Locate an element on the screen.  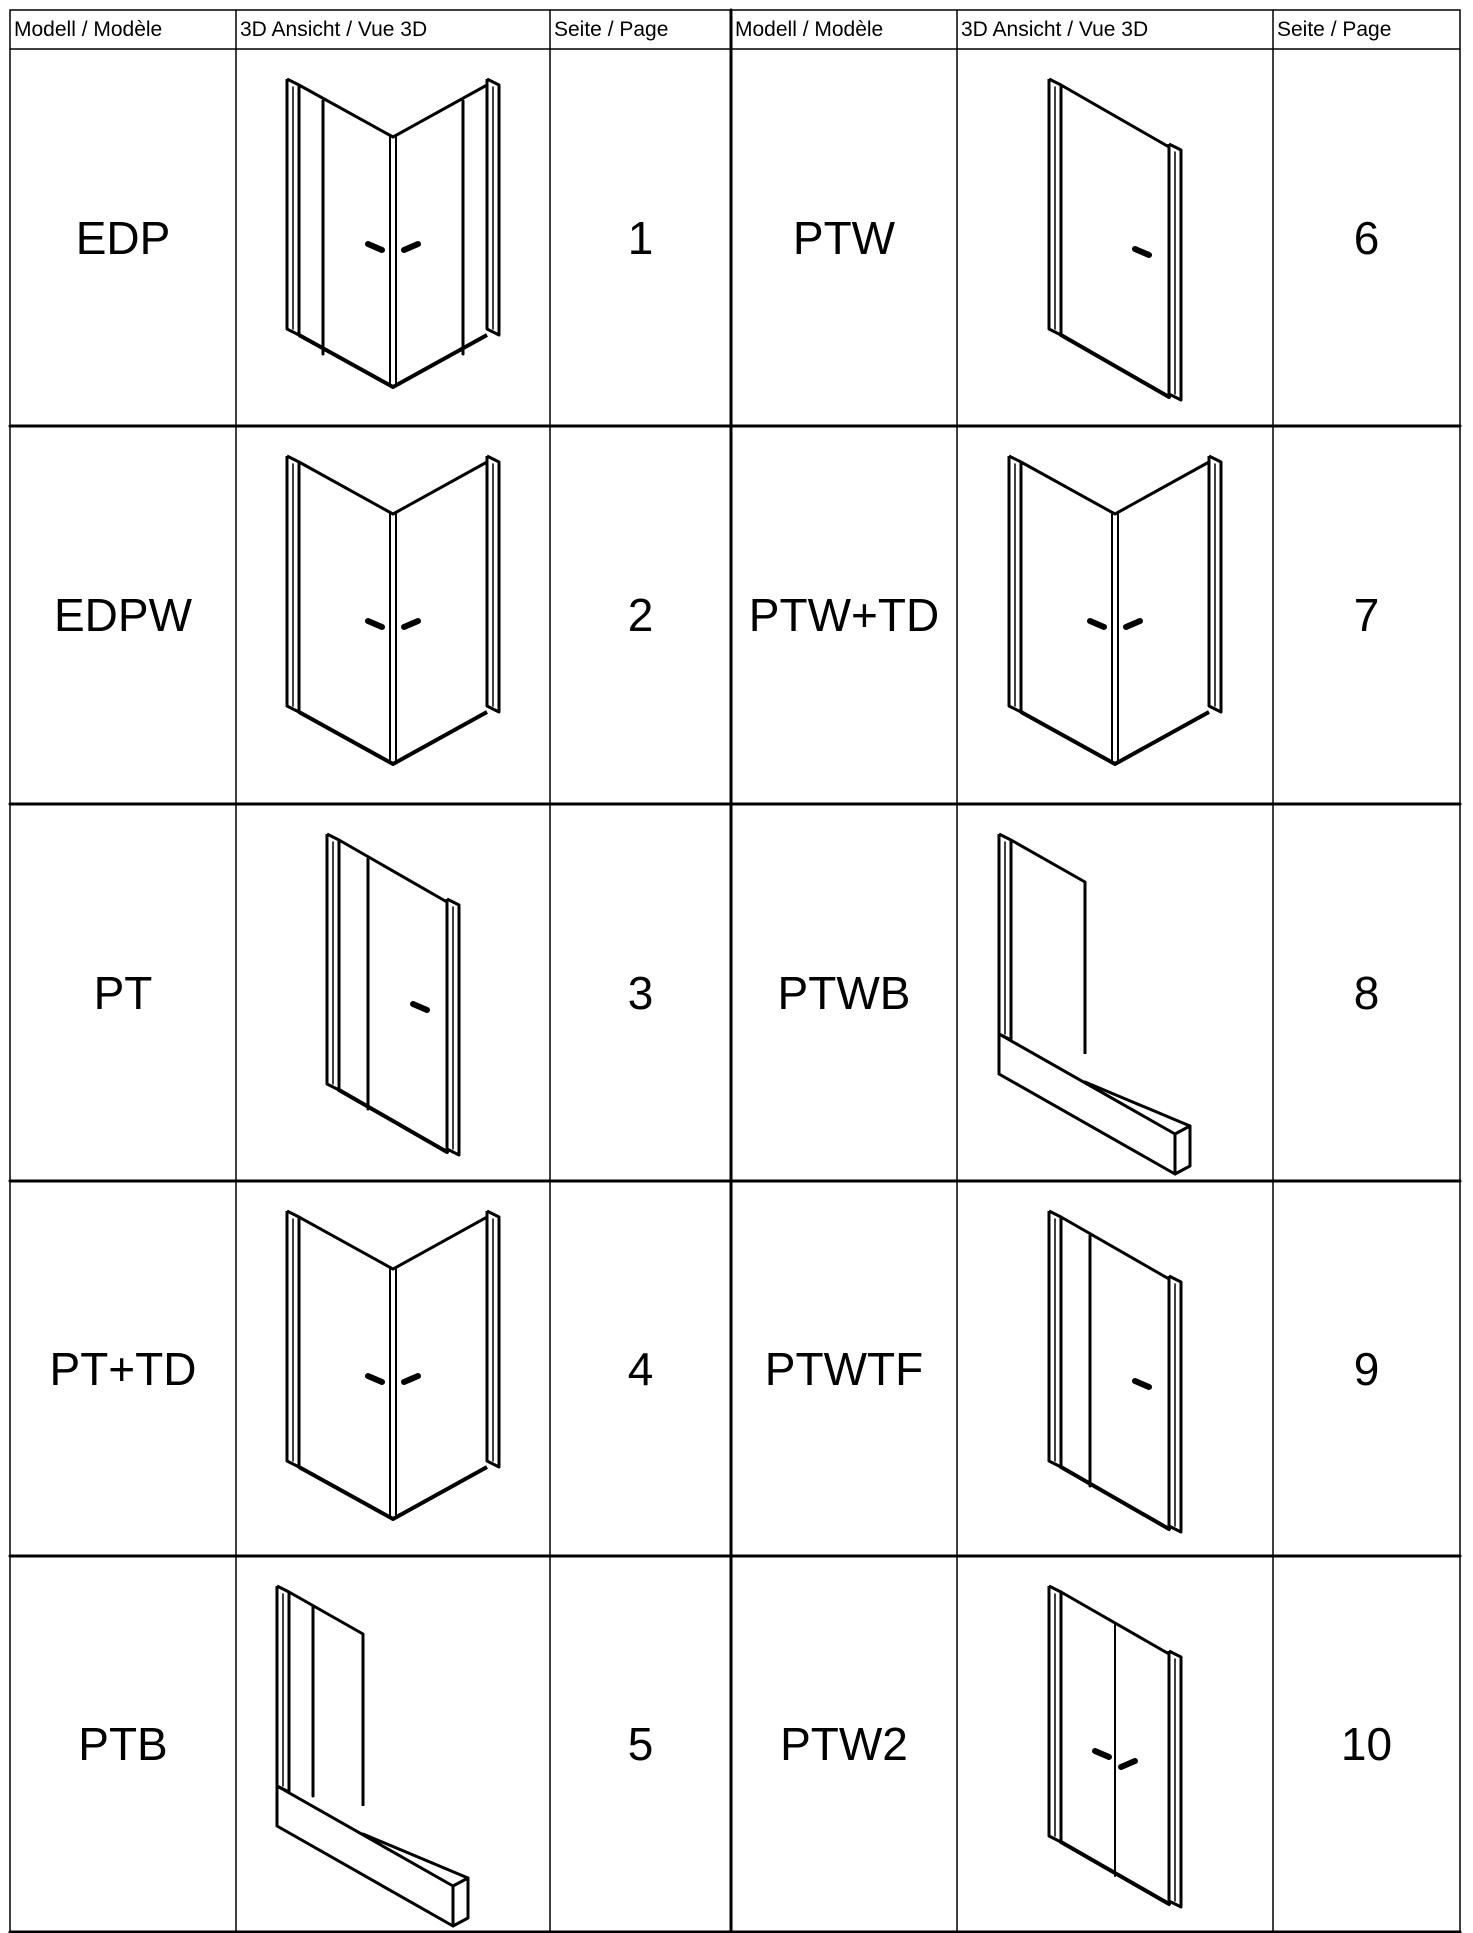
page-number: 4 is located at coordinates (640, 1368).